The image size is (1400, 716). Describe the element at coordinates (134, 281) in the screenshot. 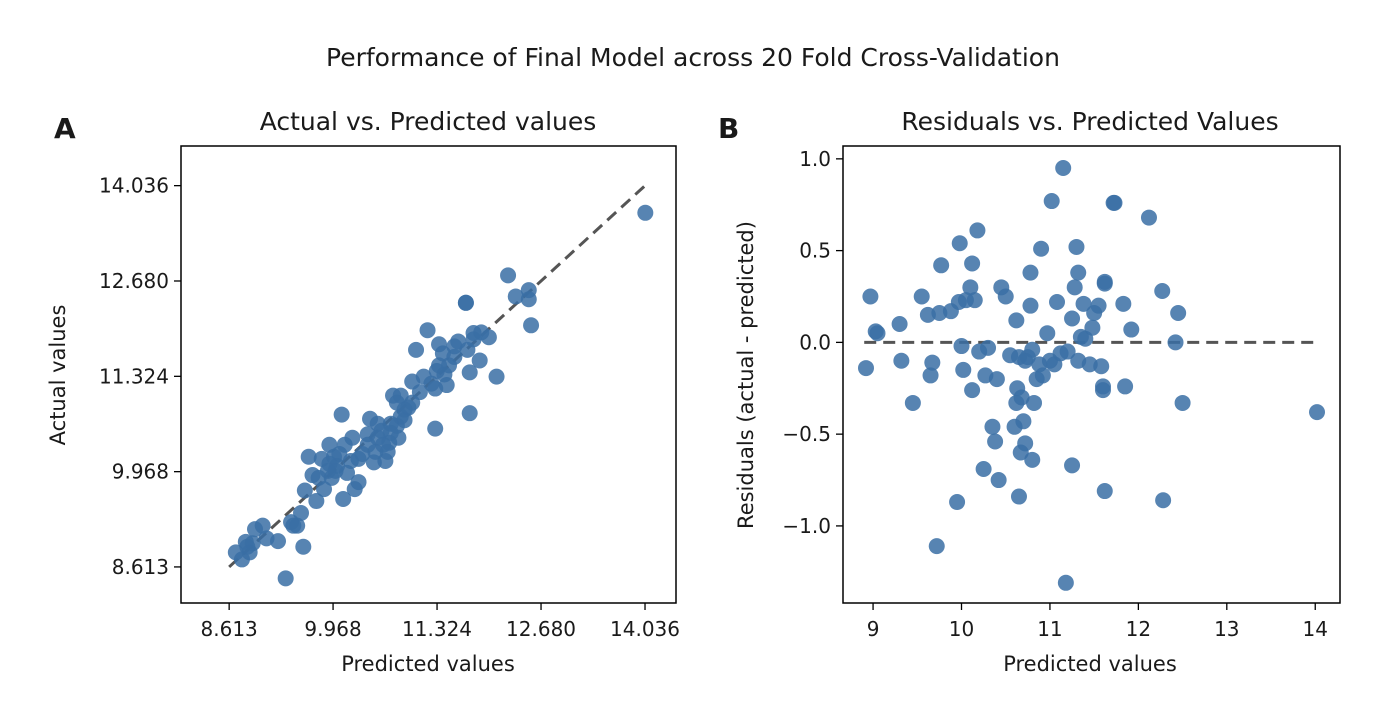

I see `panel-a-y-tick-label: 12.680` at that location.